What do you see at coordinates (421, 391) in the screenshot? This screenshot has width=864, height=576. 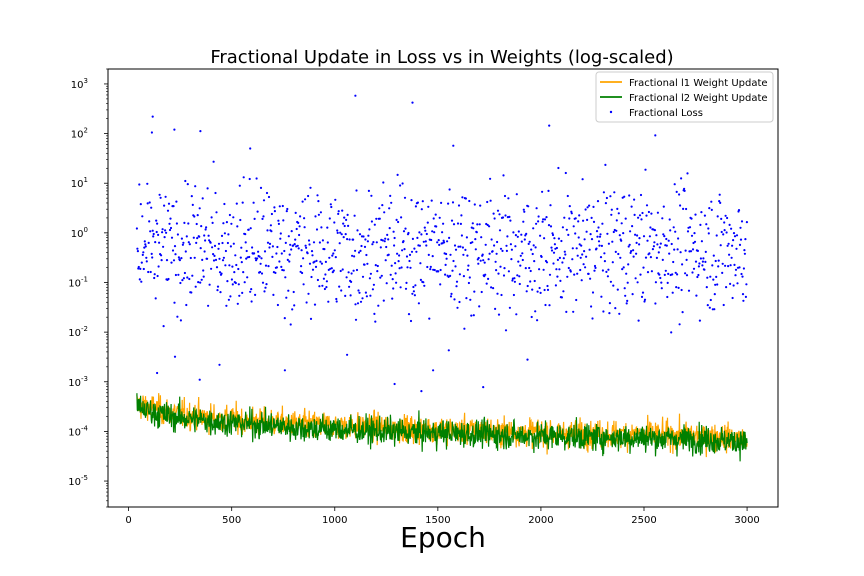 I see `loss-point-outlier` at bounding box center [421, 391].